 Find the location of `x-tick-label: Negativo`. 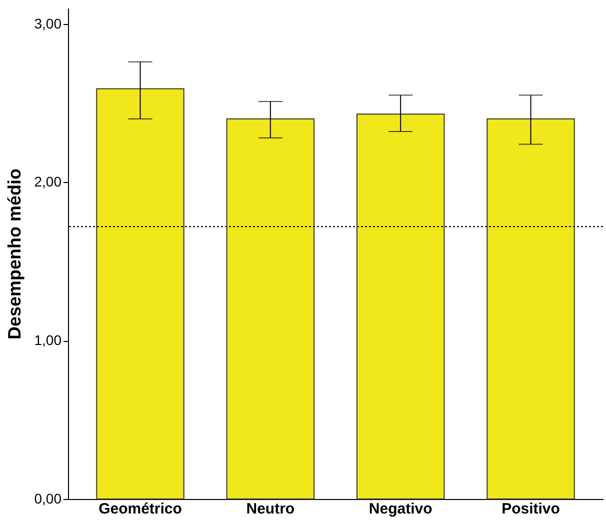

x-tick-label: Negativo is located at coordinates (400, 509).